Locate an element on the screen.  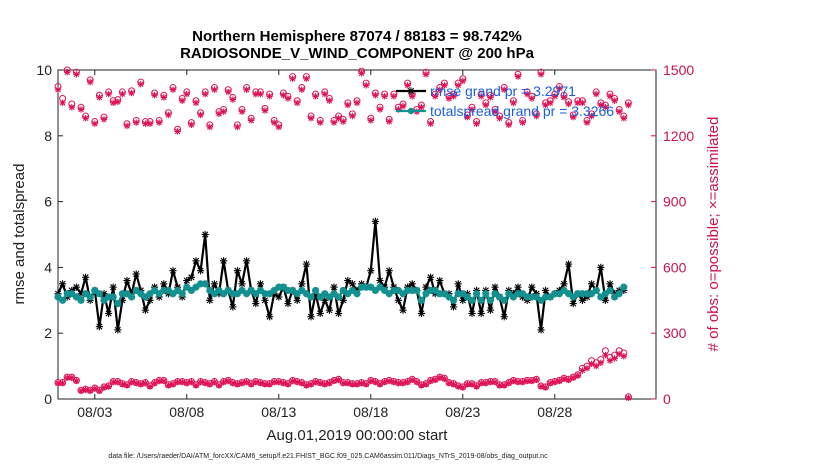
legend-item-spread: totalspread grand pr = 3.3266 is located at coordinates (505, 111).